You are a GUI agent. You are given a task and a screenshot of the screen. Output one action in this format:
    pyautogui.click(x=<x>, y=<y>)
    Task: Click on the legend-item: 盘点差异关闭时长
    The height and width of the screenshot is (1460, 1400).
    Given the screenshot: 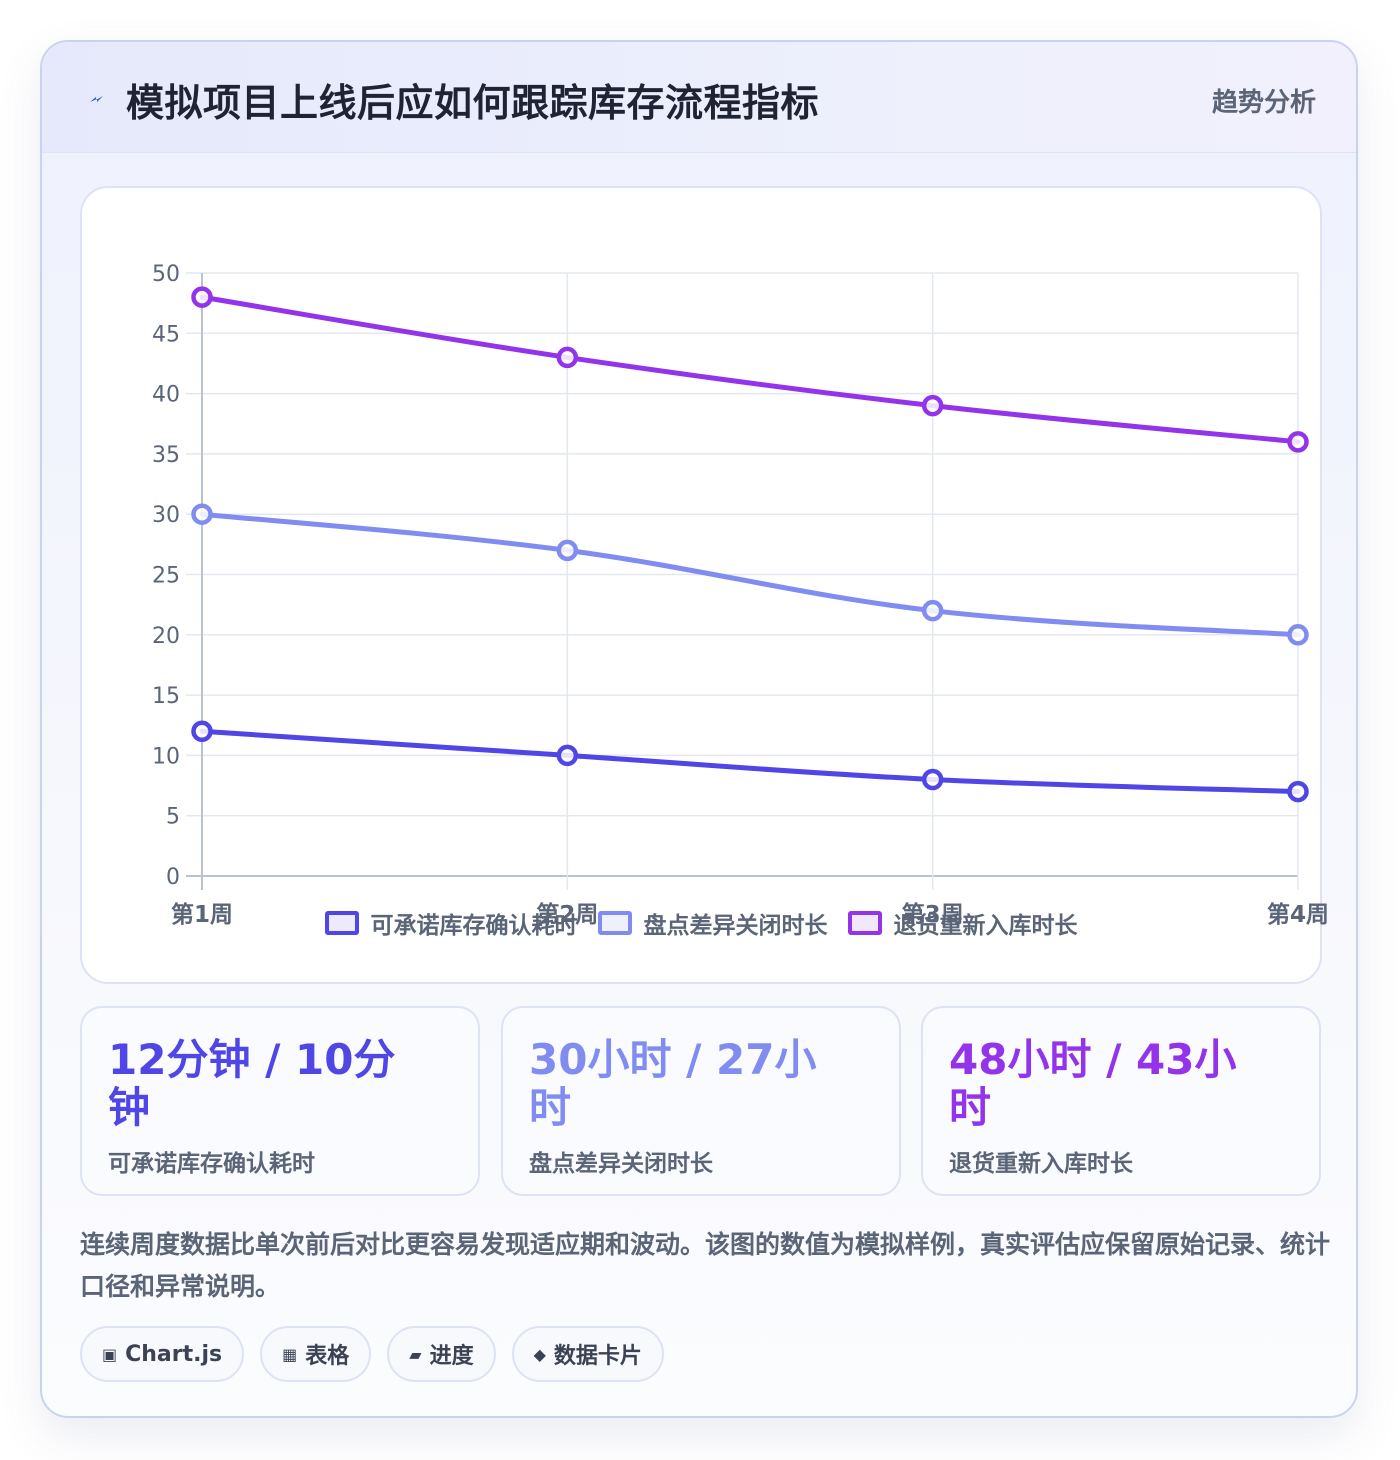 What is the action you would take?
    pyautogui.click(x=712, y=923)
    